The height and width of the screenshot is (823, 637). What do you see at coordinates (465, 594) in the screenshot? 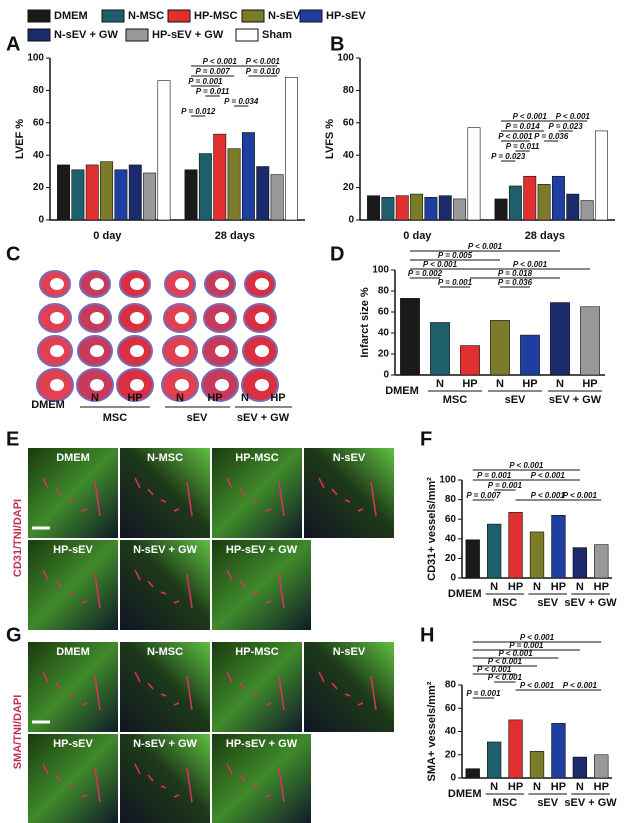
I see `x-tick-label: DMEM` at bounding box center [465, 594].